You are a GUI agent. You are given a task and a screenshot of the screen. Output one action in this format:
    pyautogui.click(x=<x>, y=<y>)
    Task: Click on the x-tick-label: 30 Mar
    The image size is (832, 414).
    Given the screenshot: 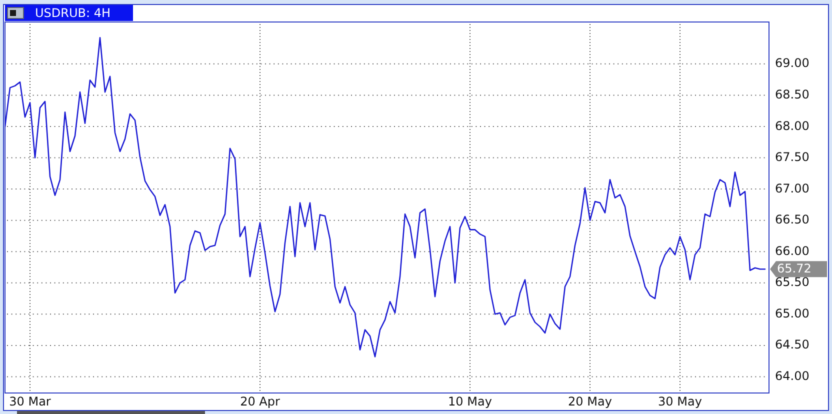 What is the action you would take?
    pyautogui.click(x=30, y=401)
    